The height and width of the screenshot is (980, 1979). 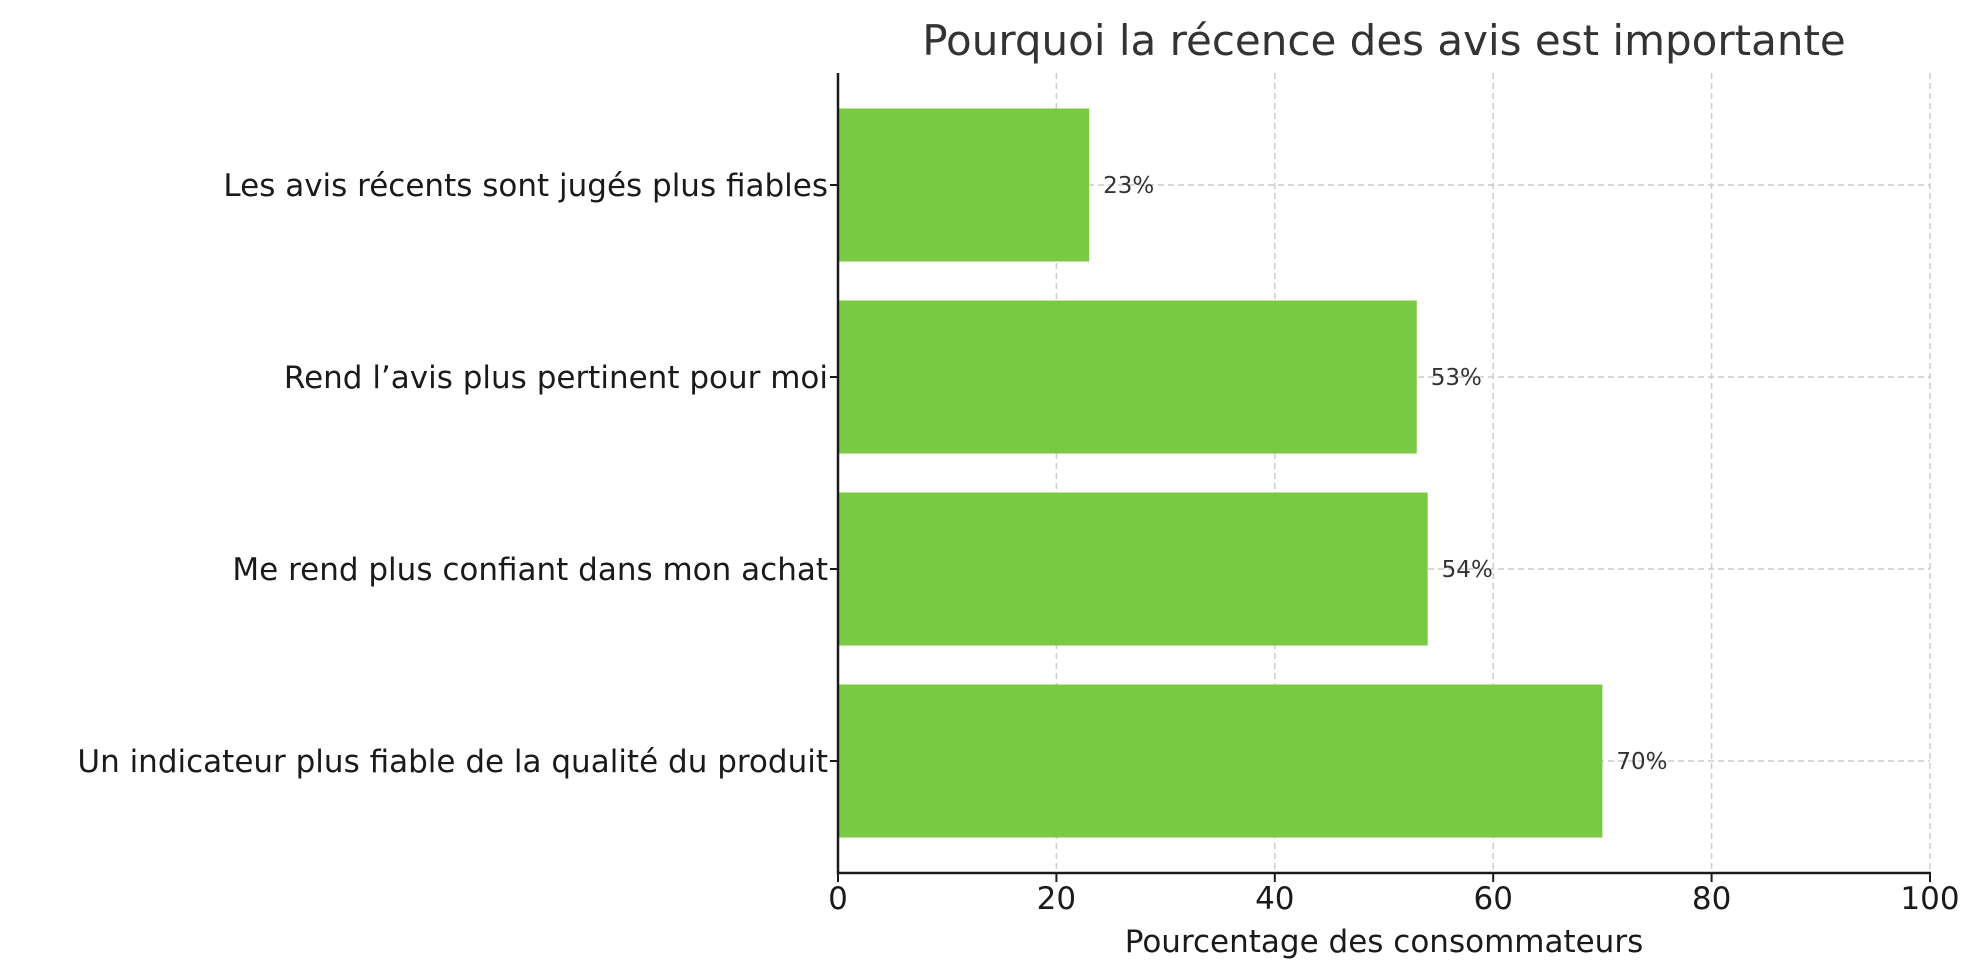 I want to click on value-label: 70%, so click(x=1641, y=762).